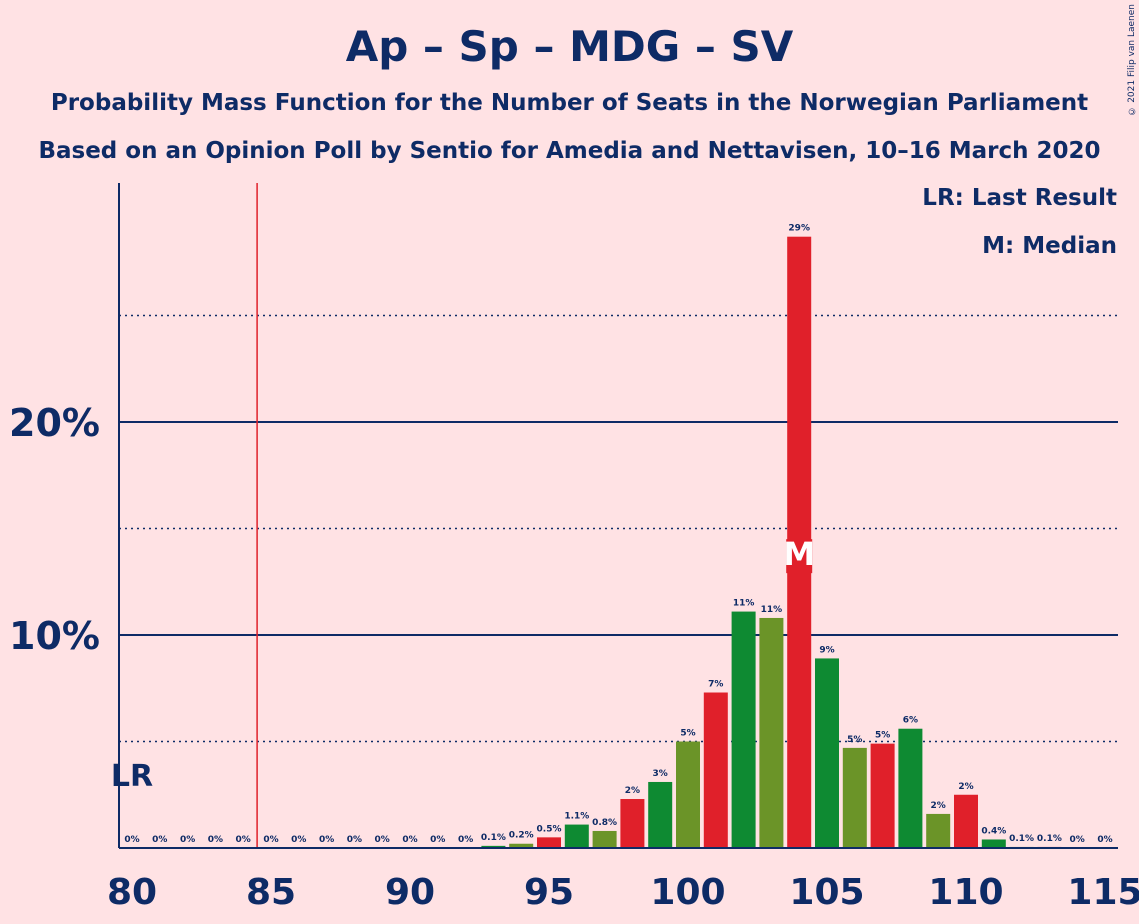 The image size is (1139, 924). Describe the element at coordinates (521, 836) in the screenshot. I see `data-label: 0.2%` at that location.